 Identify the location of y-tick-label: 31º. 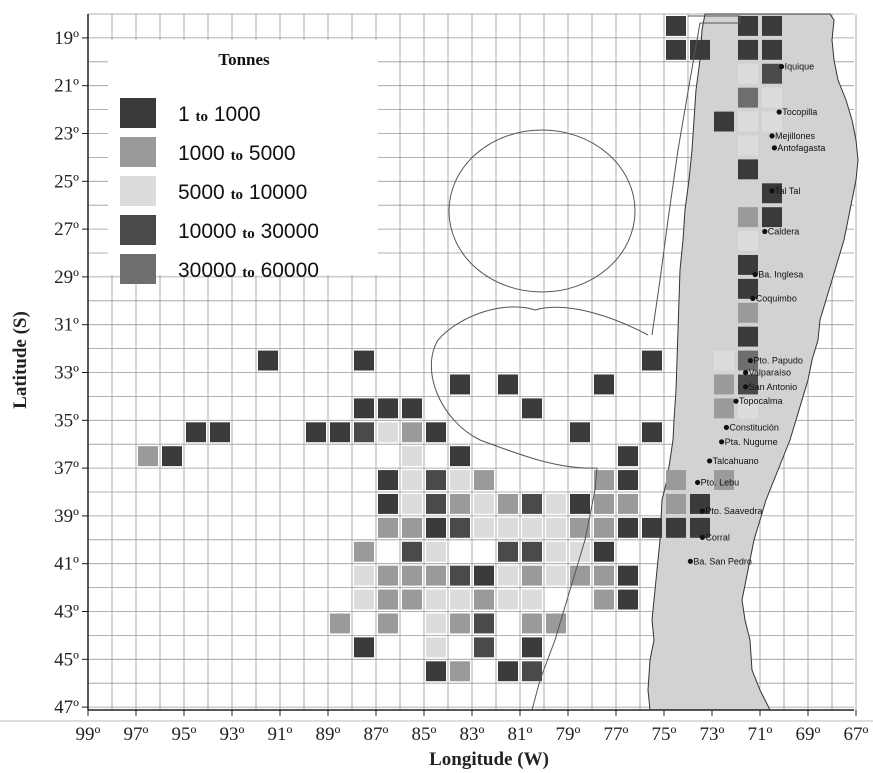
(66, 325).